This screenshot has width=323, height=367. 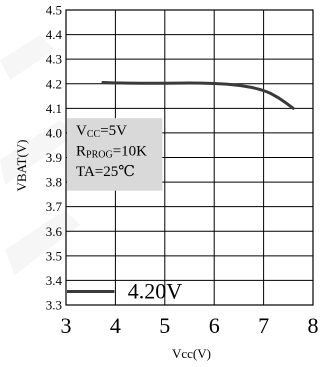 I want to click on legend: 4.20V, so click(x=124, y=290).